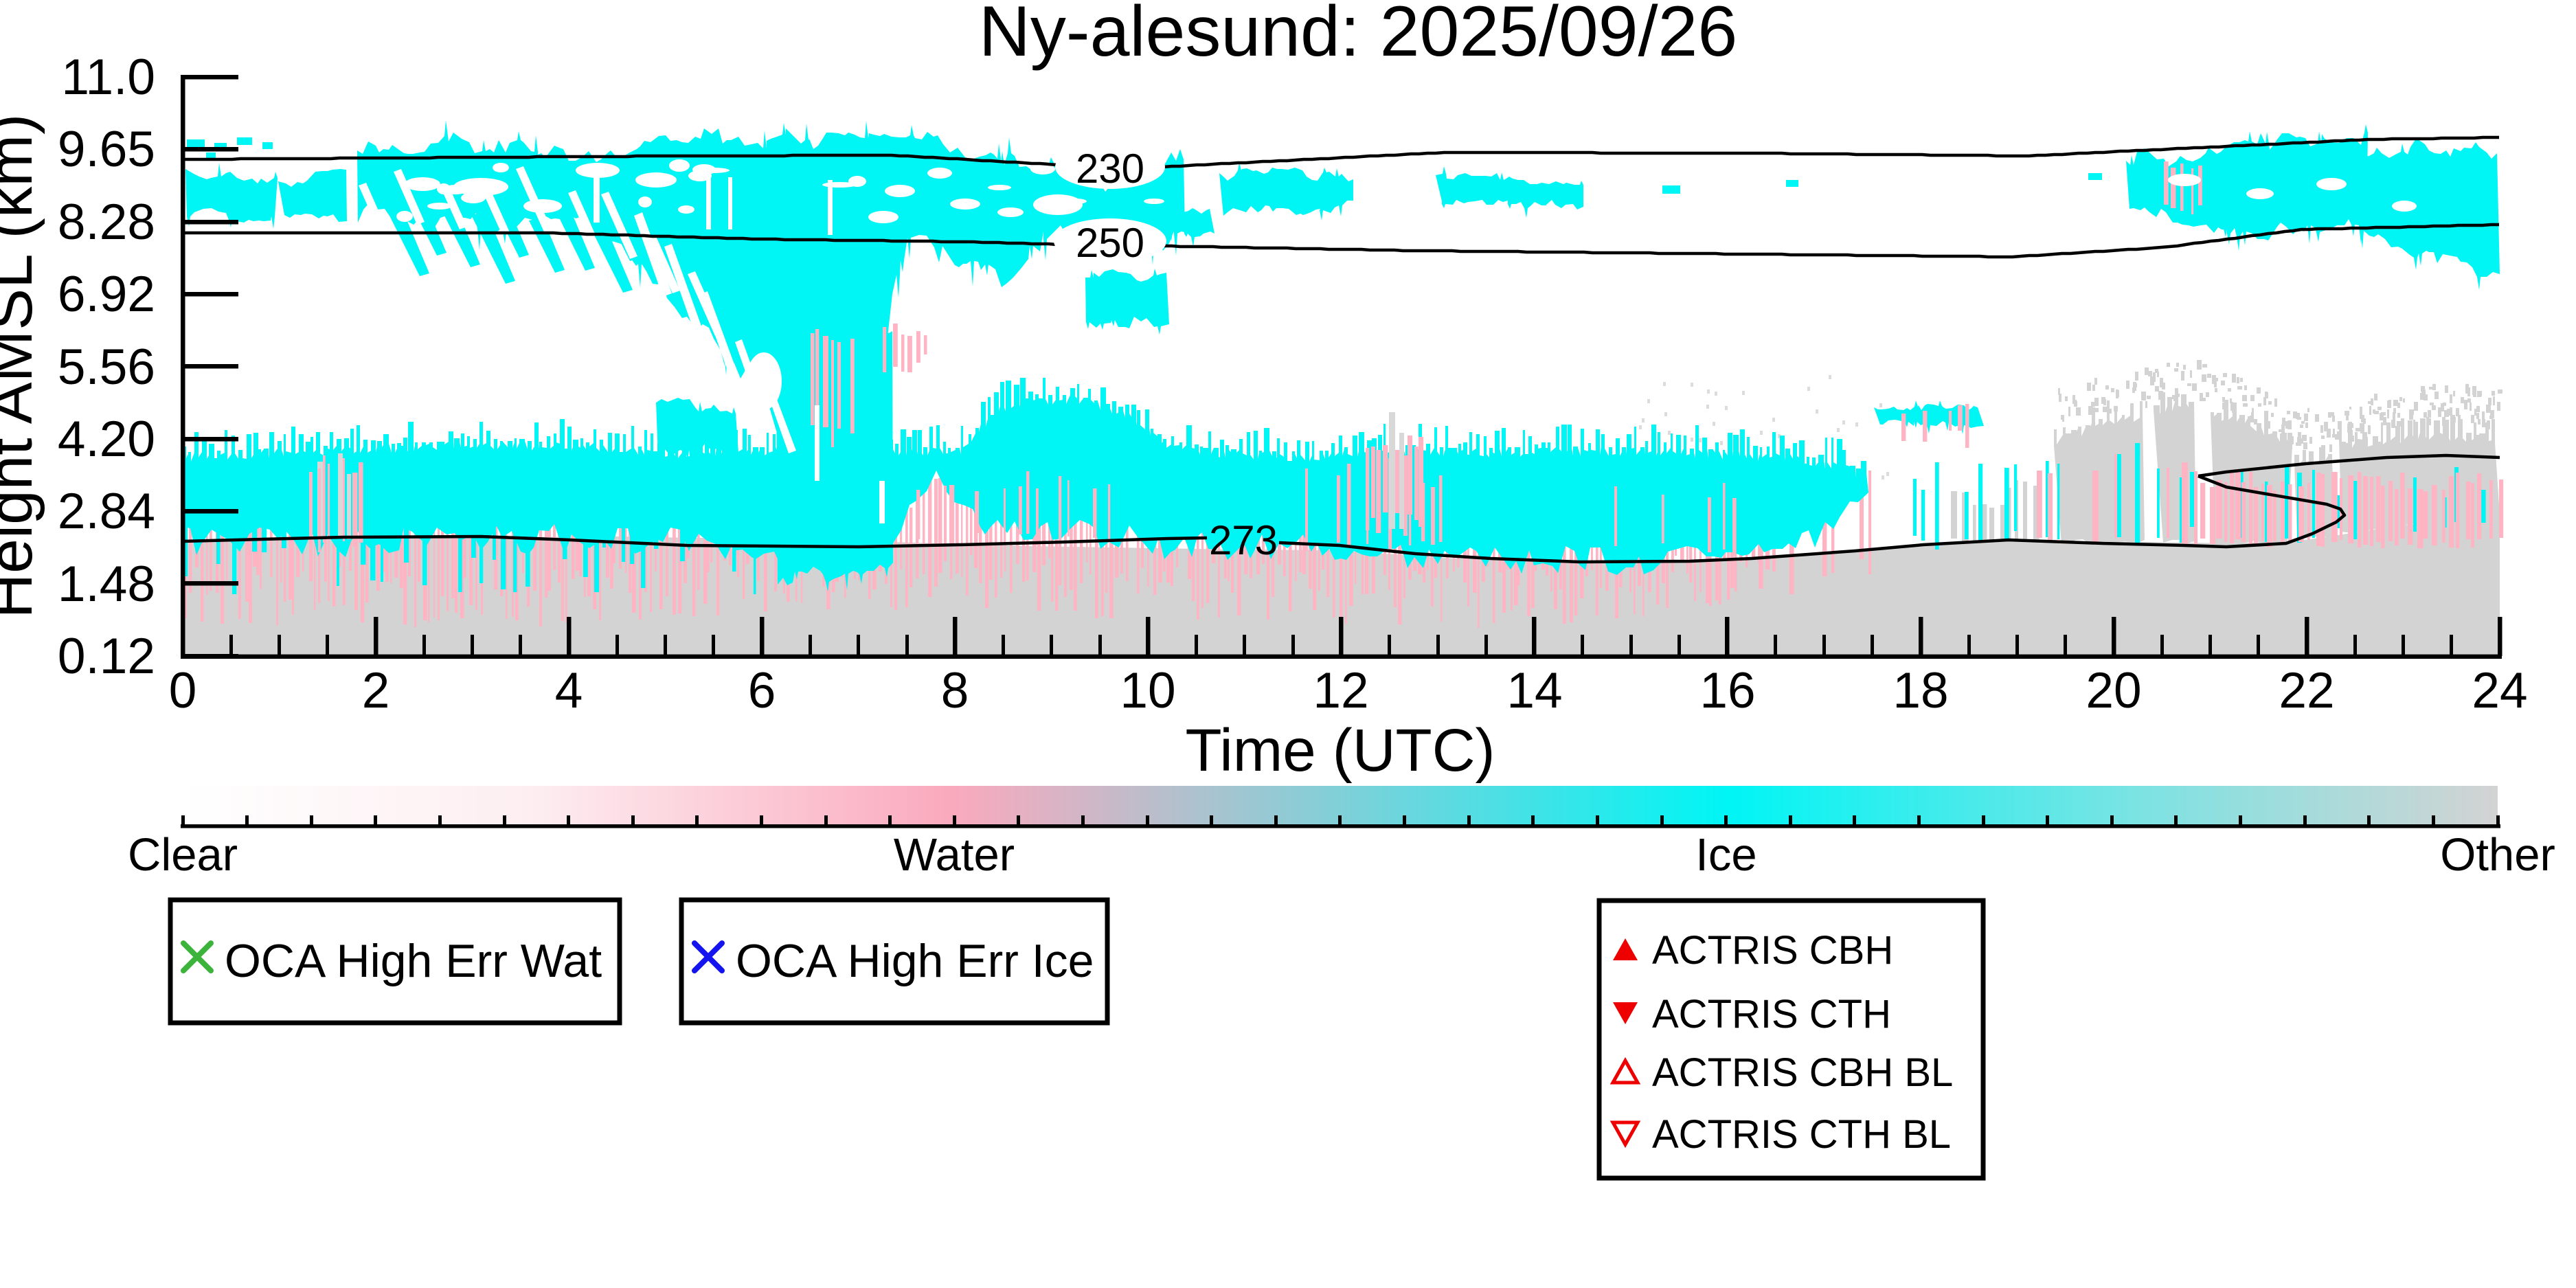  Describe the element at coordinates (2306, 691) in the screenshot. I see `svg-text: 22` at that location.